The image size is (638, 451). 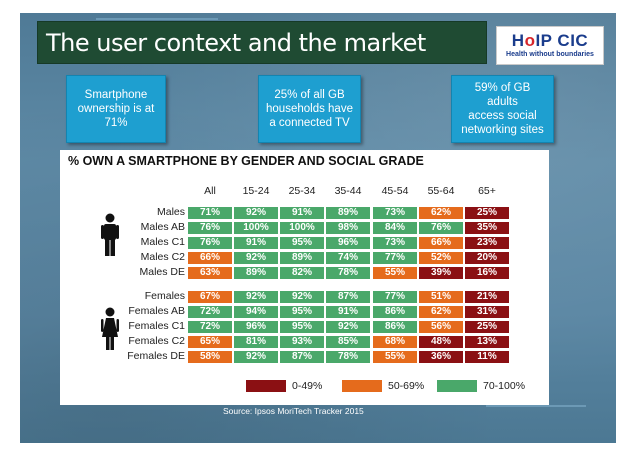 I want to click on logo-tagline: Health without boundaries, so click(x=550, y=54).